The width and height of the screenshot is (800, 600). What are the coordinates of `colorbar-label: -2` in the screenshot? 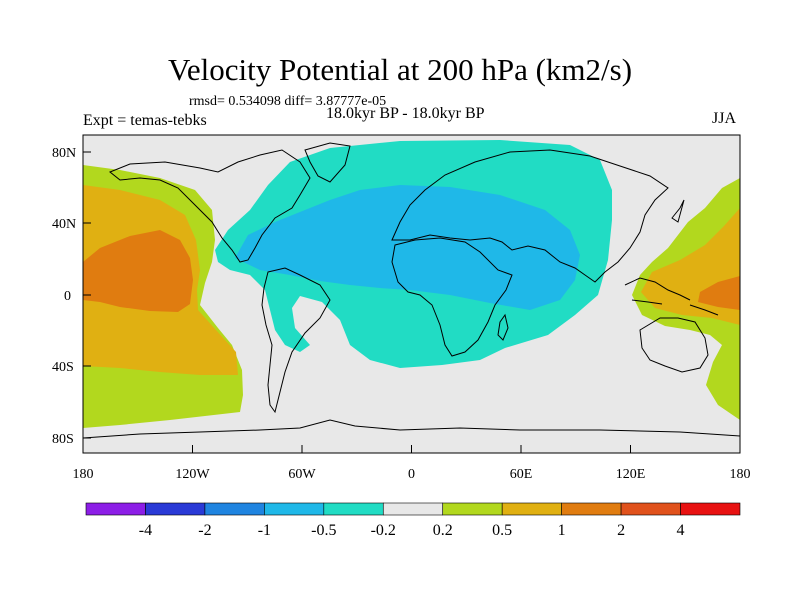 It's located at (204, 530).